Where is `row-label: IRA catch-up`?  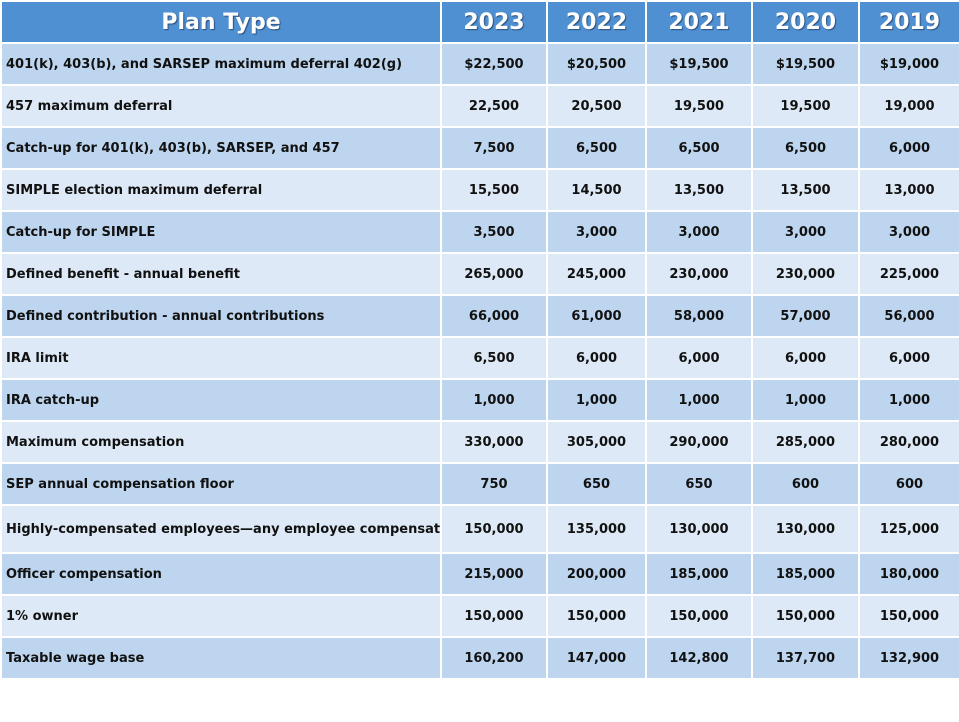
row-label: IRA catch-up is located at coordinates (221, 400).